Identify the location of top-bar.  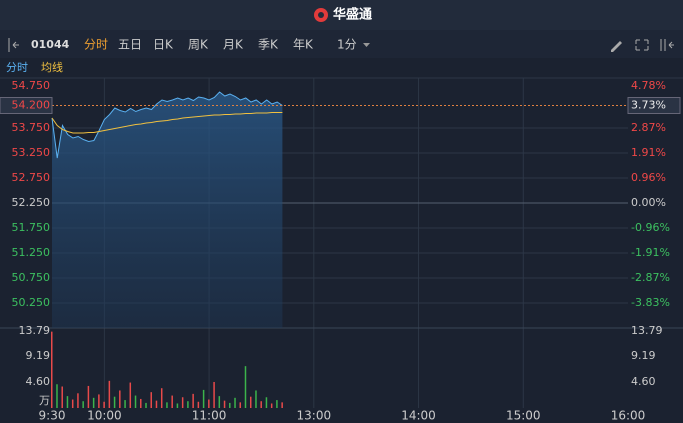
(341, 15).